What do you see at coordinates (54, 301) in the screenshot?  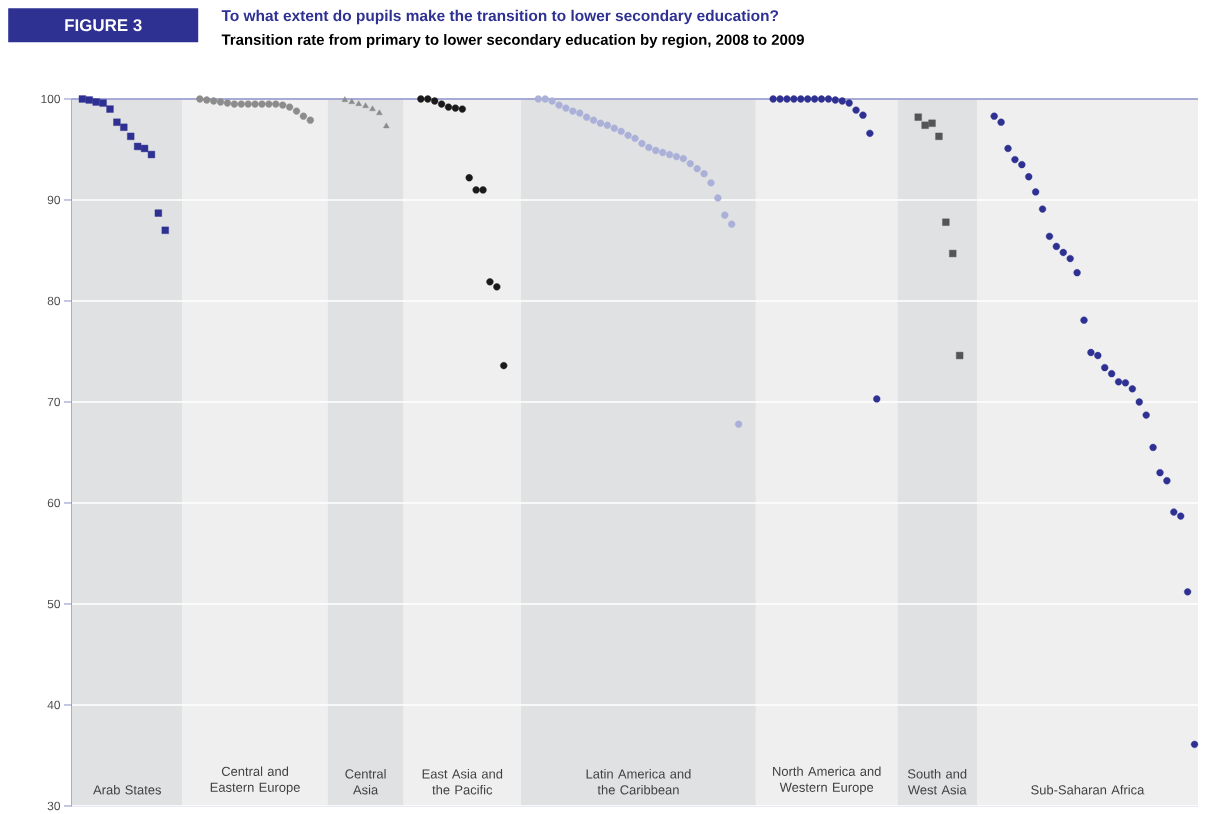 I see `y-tick-label: 80` at bounding box center [54, 301].